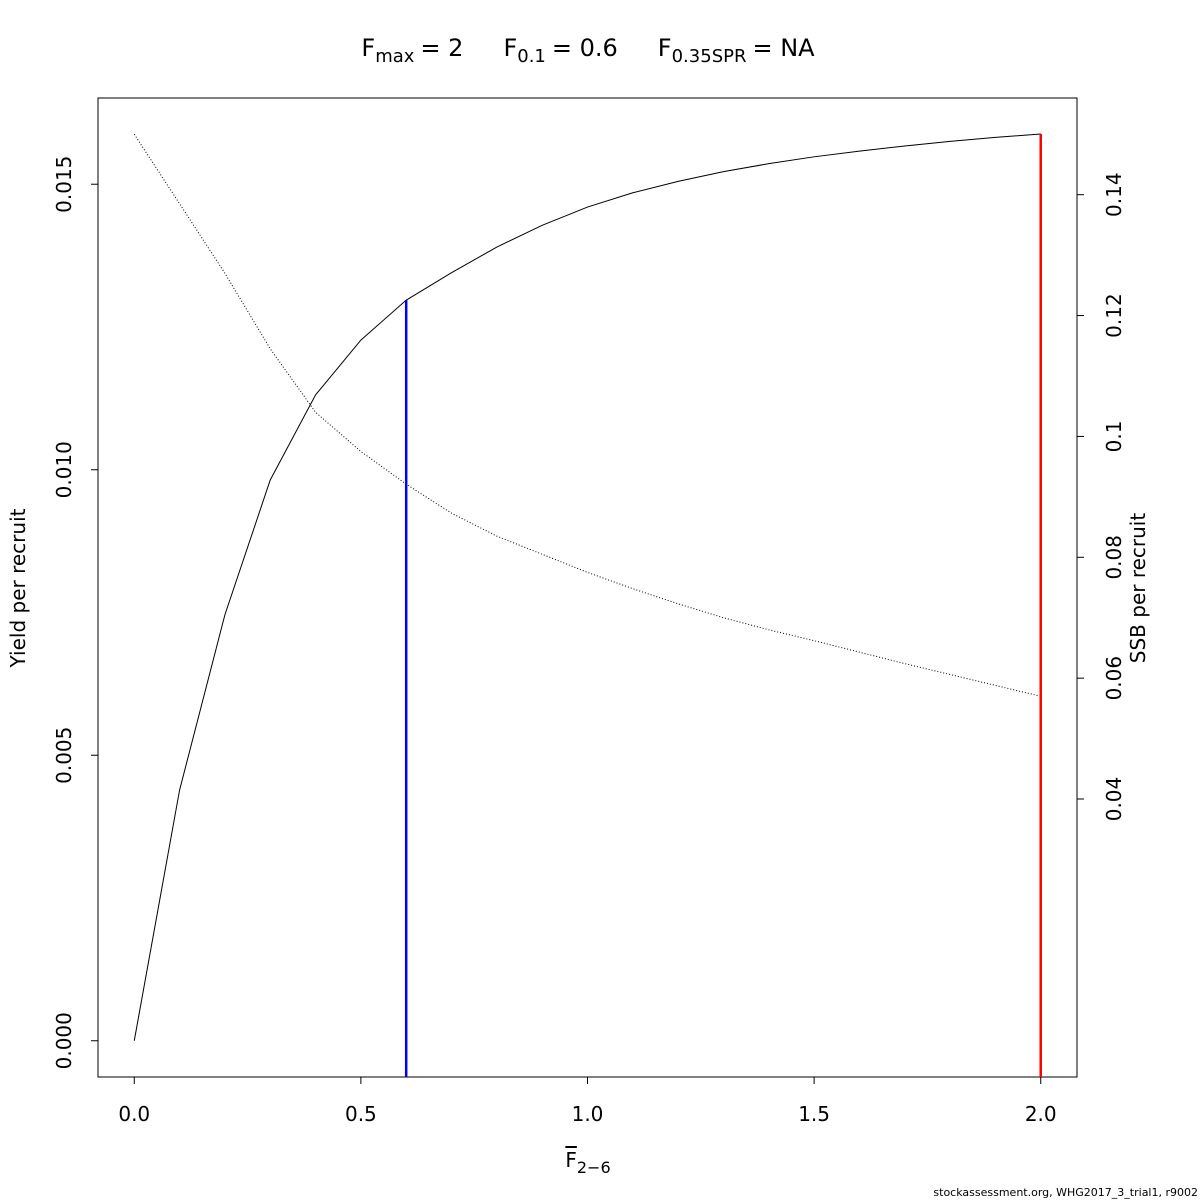  I want to click on y-tick-label: 0.005, so click(64, 755).